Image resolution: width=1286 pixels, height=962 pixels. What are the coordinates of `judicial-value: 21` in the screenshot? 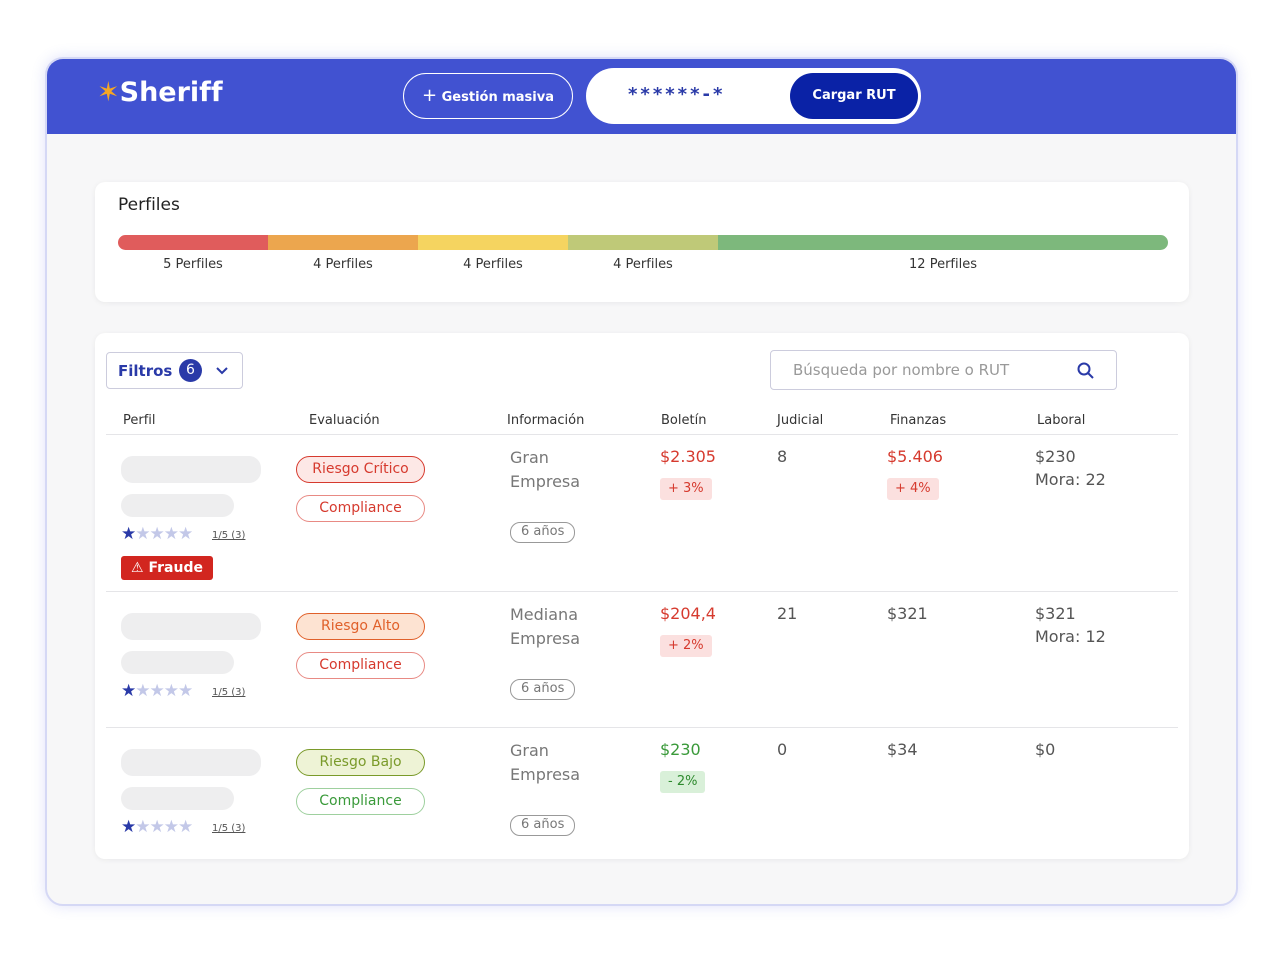 It's located at (787, 613).